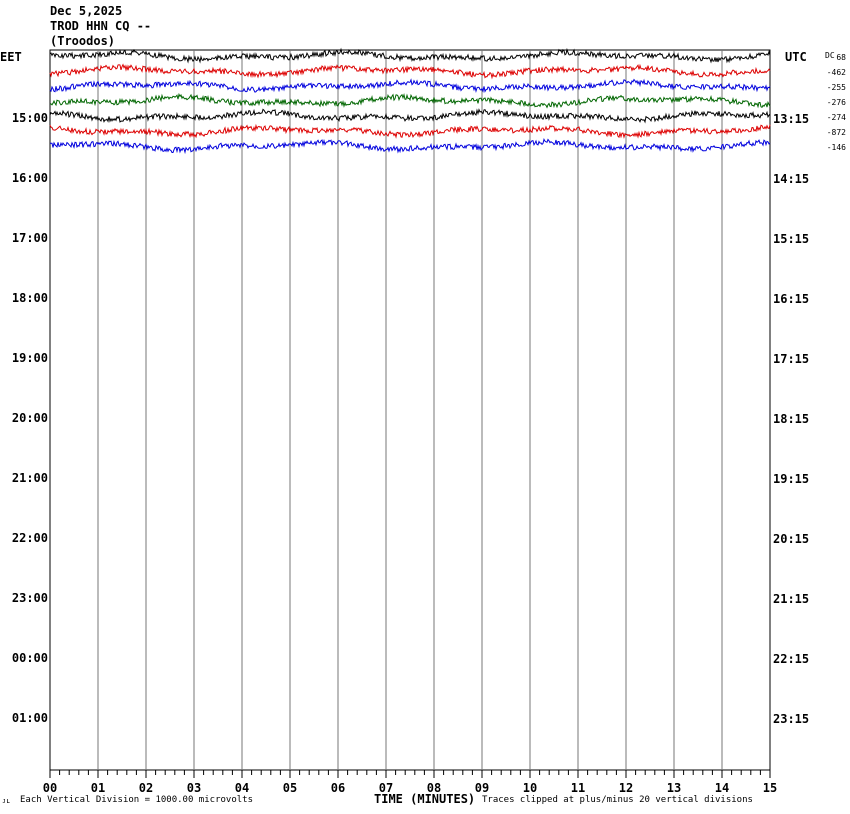  I want to click on row-time-right: 20:15, so click(791, 539).